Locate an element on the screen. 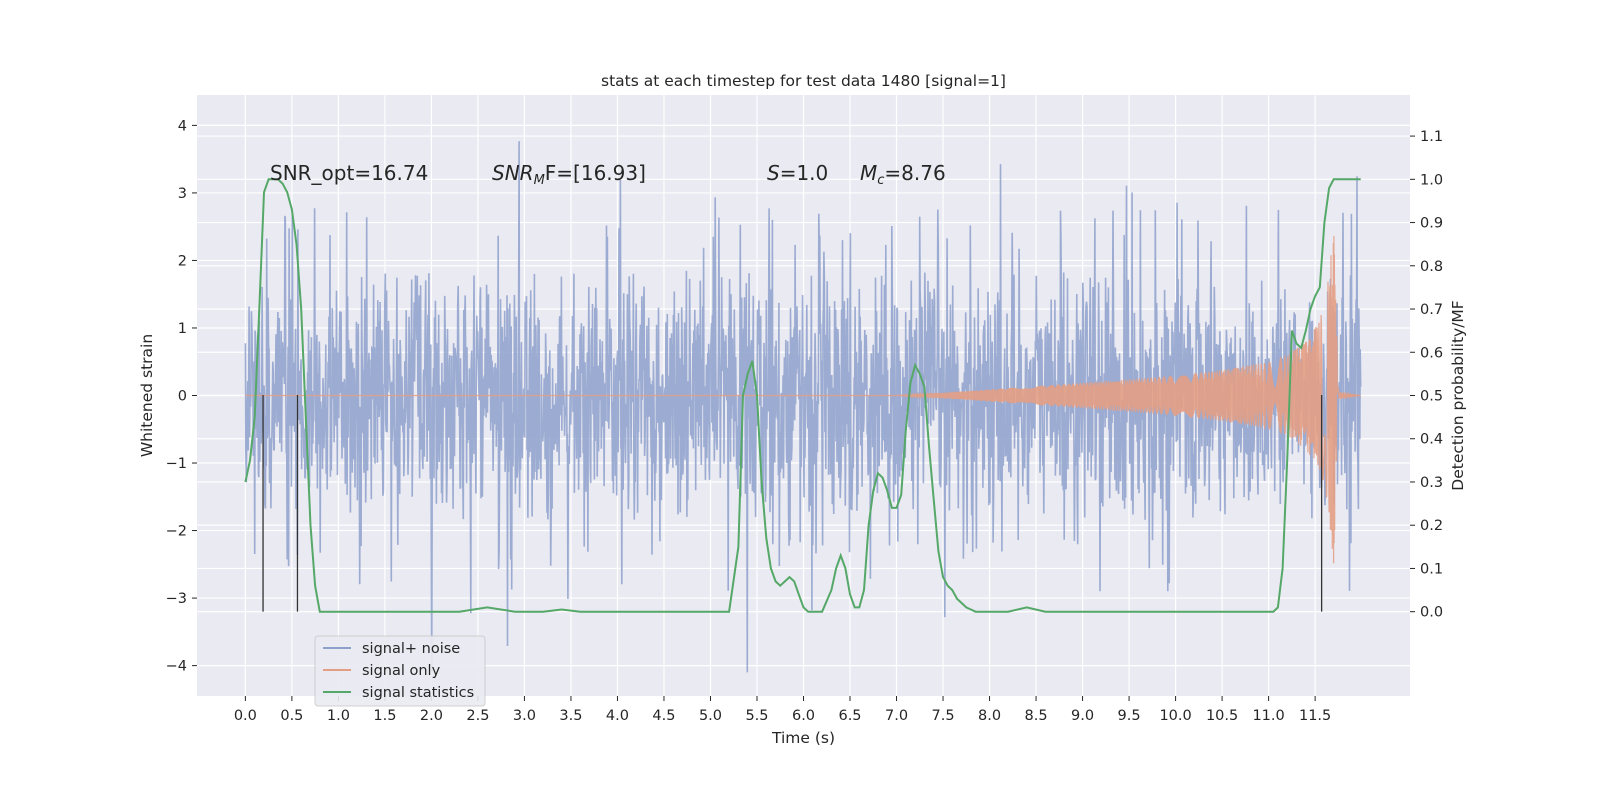 This screenshot has height=800, width=1600. x-tick-label: 5.0 is located at coordinates (710, 716).